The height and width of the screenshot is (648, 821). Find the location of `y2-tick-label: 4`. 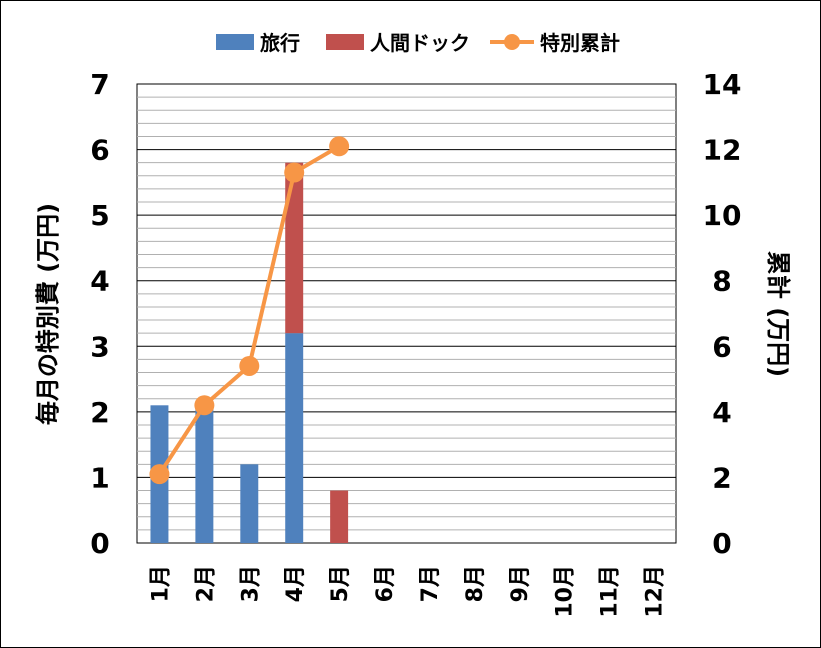

y2-tick-label: 4 is located at coordinates (721, 412).